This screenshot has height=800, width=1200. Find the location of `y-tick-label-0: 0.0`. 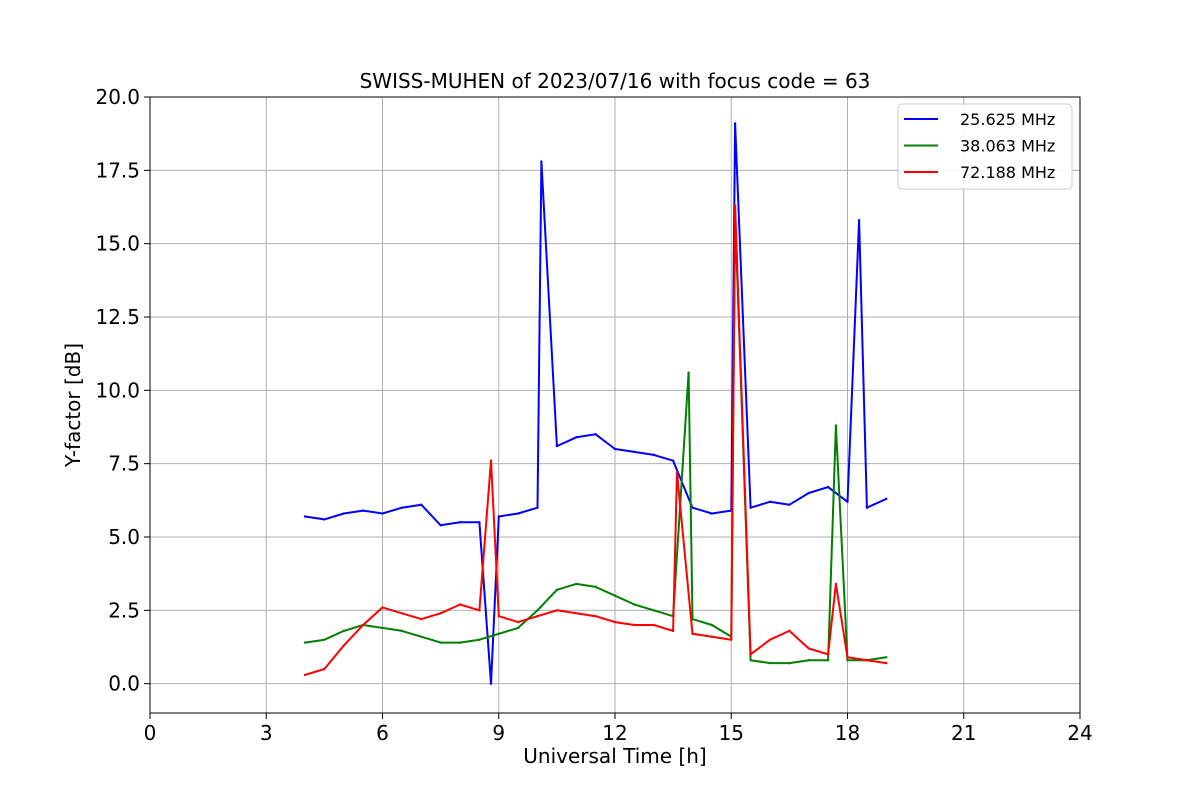

y-tick-label-0: 0.0 is located at coordinates (124, 684).